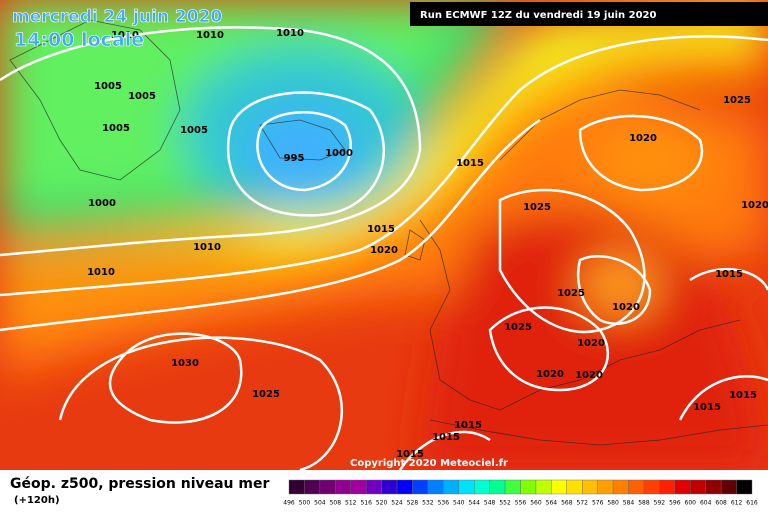 This screenshot has width=768, height=512. I want to click on scale-label: 568, so click(567, 503).